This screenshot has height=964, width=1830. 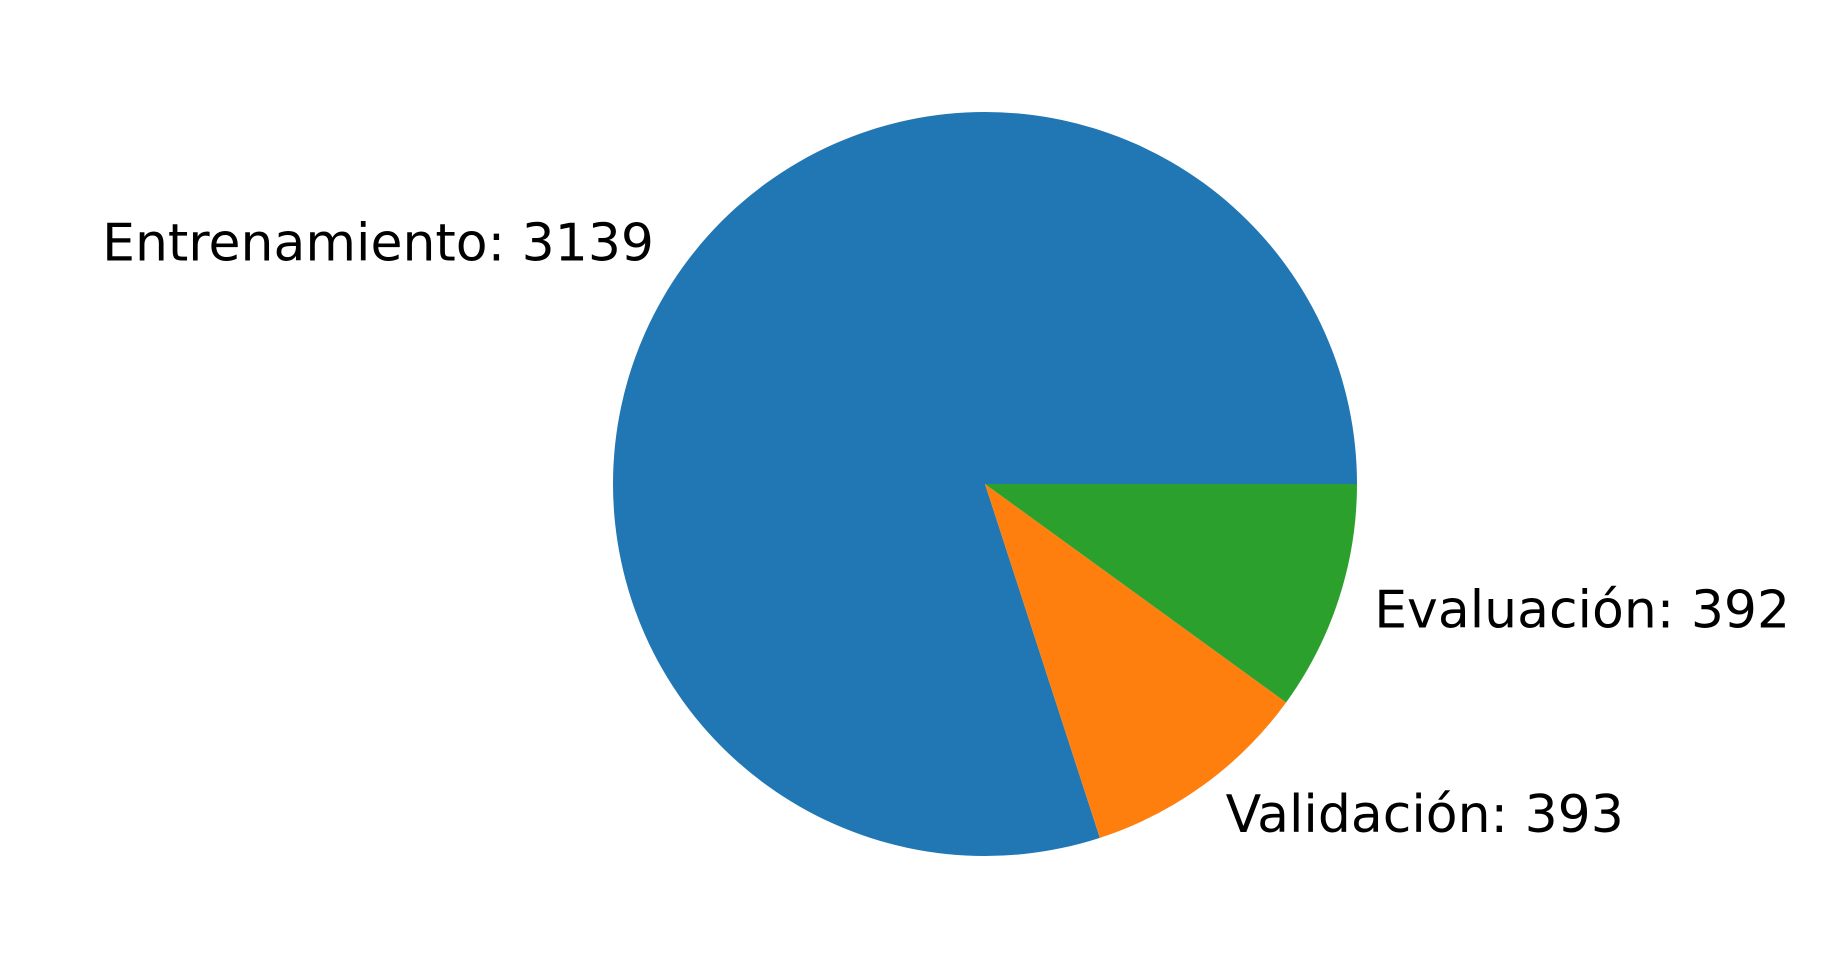 I want to click on pie-slice-evaluacion, so click(x=1171, y=593).